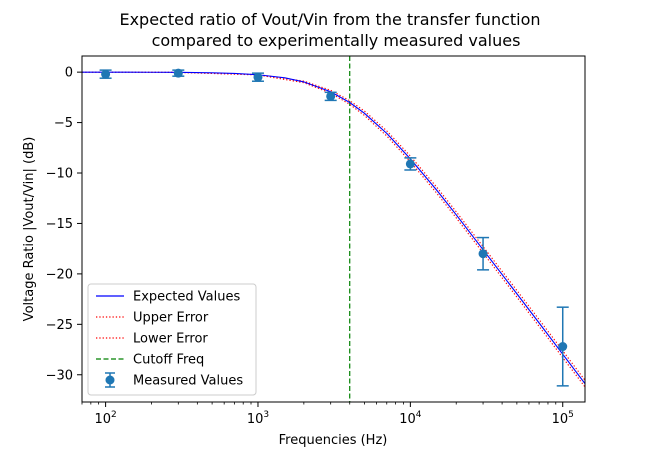 Image resolution: width=650 pixels, height=450 pixels. Describe the element at coordinates (59, 325) in the screenshot. I see `y-tick-label: −25` at that location.